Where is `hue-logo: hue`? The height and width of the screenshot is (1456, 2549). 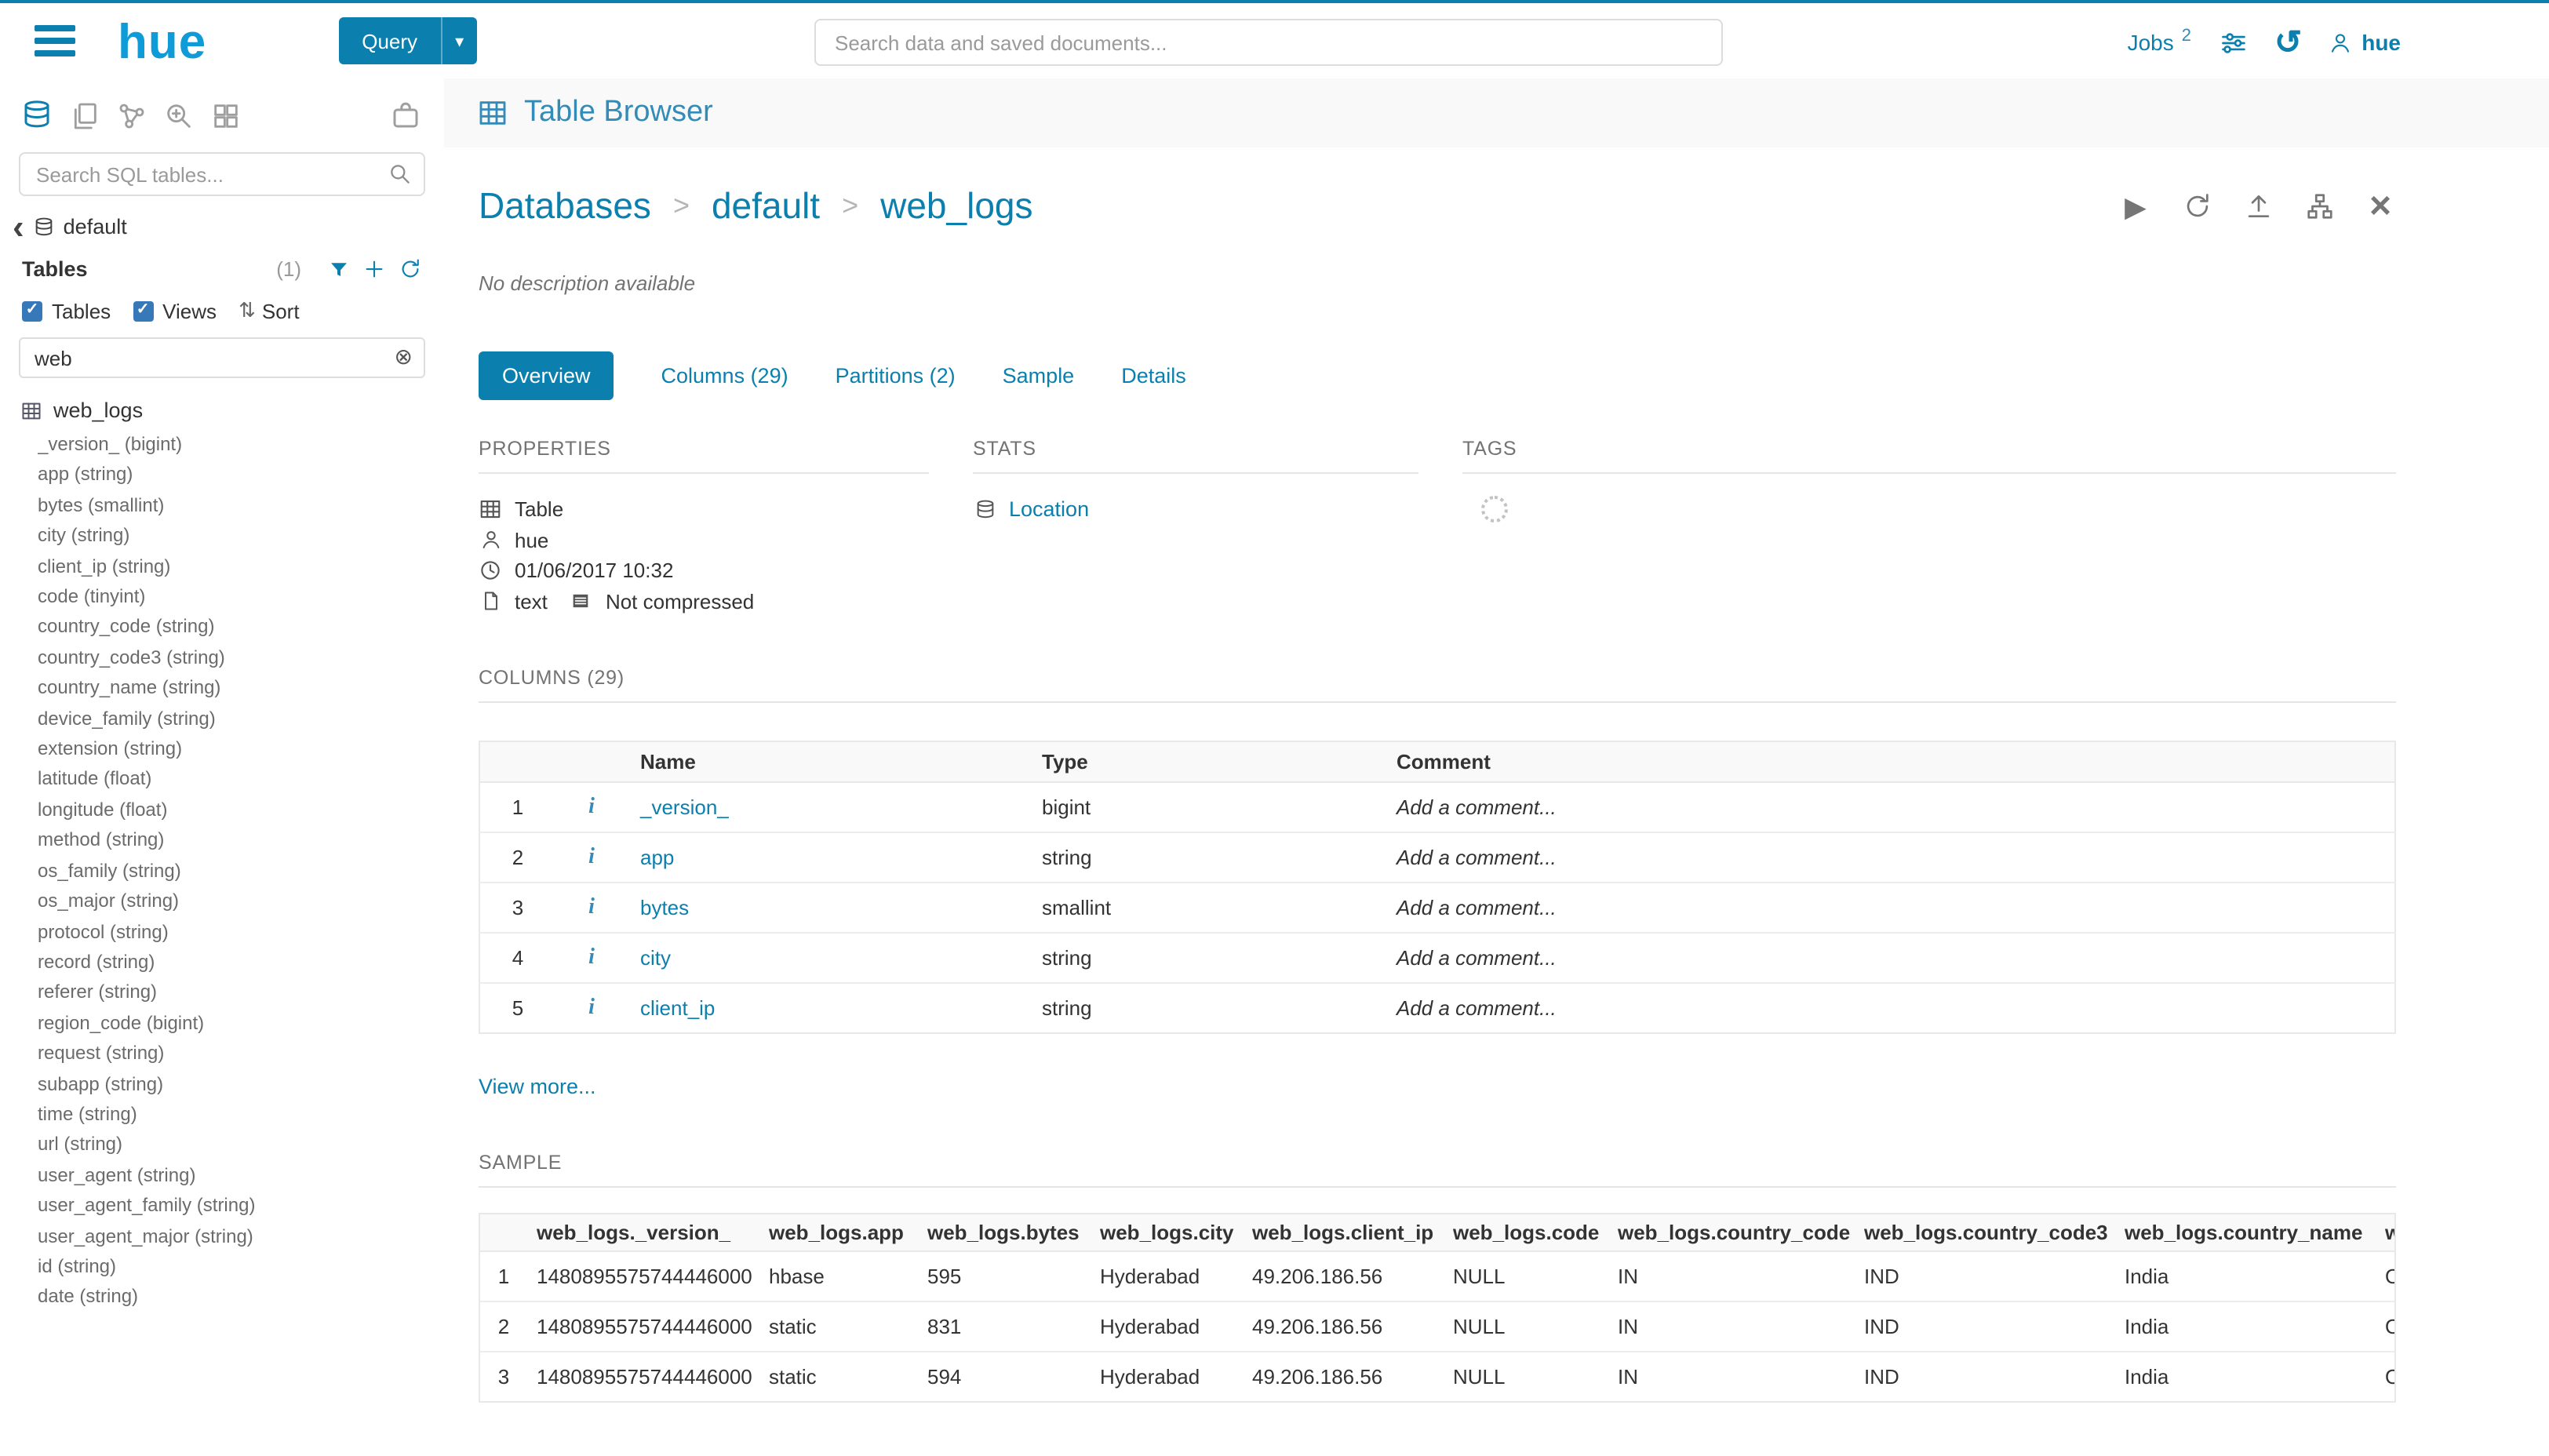
hue-logo: hue is located at coordinates (162, 40).